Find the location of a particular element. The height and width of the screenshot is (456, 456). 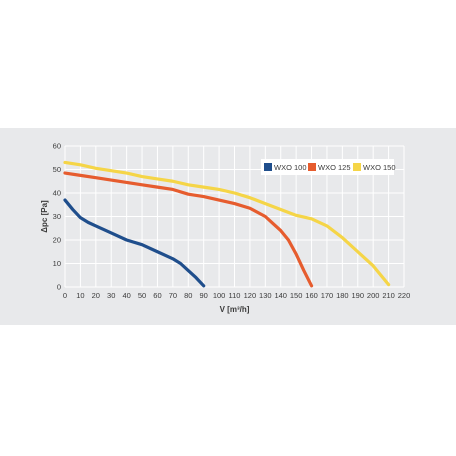

y-tick-label: 20 is located at coordinates (57, 240).